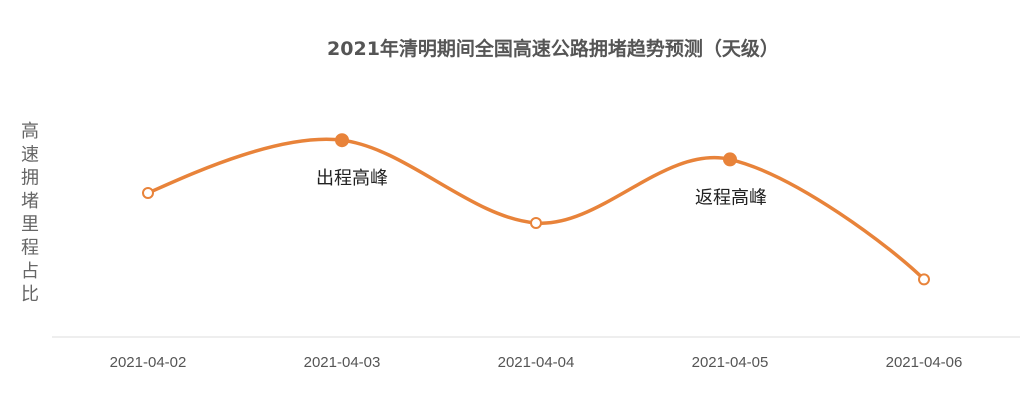 This screenshot has height=401, width=1024. What do you see at coordinates (730, 362) in the screenshot?
I see `x-tick-label: 2021-04-05` at bounding box center [730, 362].